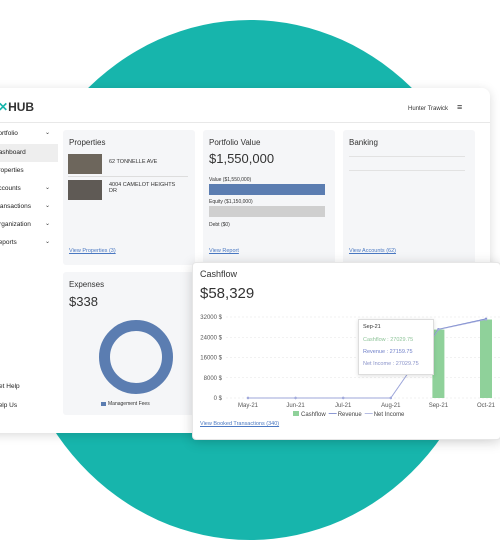 Image resolution: width=500 pixels, height=540 pixels. I want to click on x-tick-label: Jul-21, so click(343, 406).